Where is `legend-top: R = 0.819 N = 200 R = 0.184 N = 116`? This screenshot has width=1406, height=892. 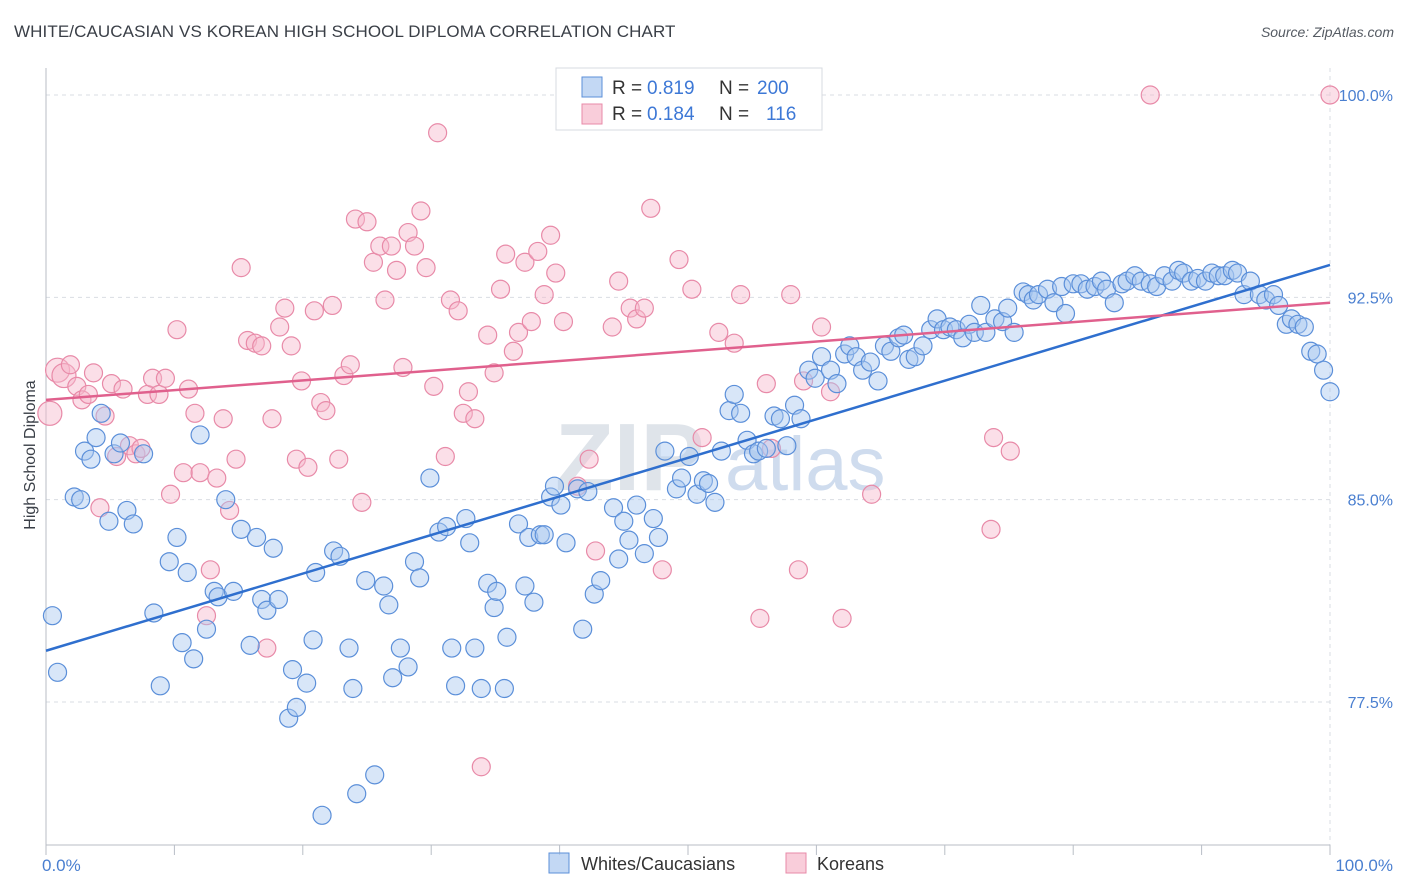
legend-top: R = 0.819 N = 200 R = 0.184 N = 116 is located at coordinates (689, 99).